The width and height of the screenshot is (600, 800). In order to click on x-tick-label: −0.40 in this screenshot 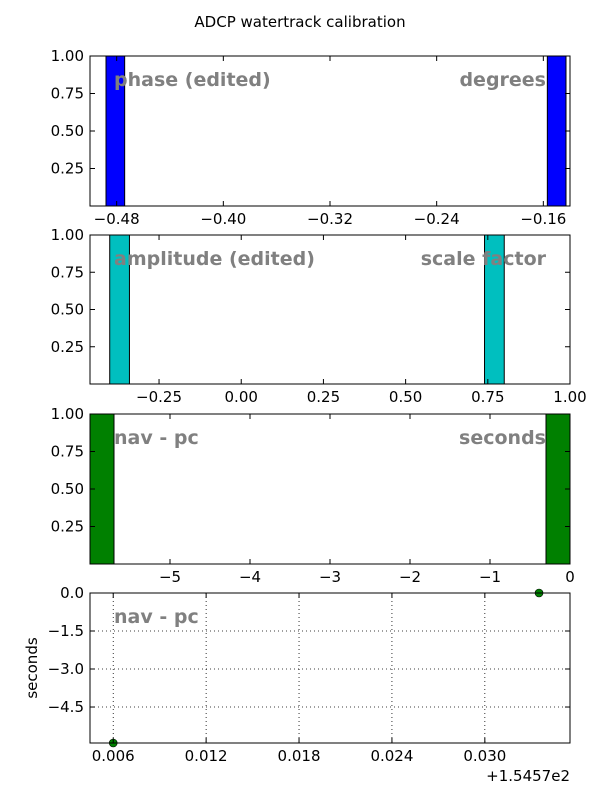, I will do `click(223, 219)`.